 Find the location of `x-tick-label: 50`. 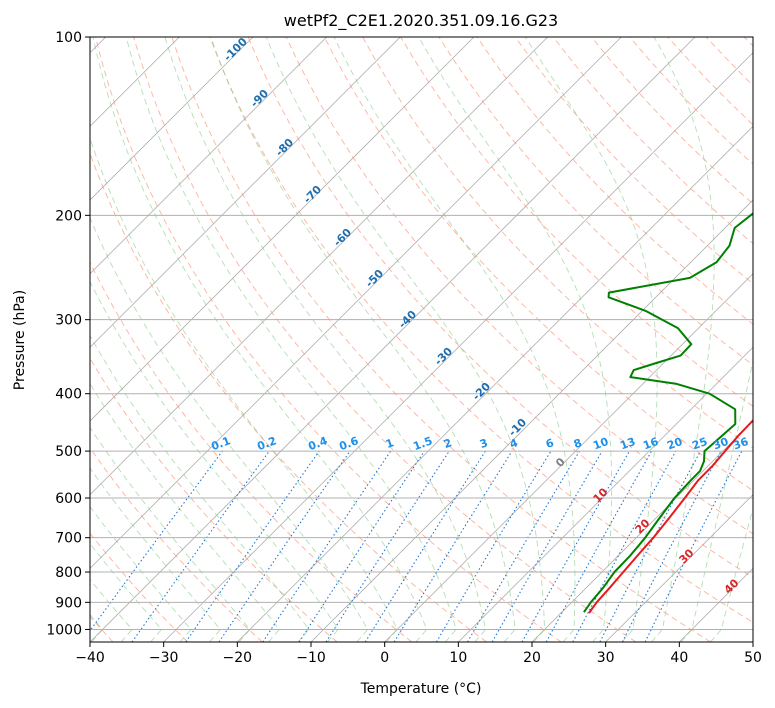

x-tick-label: 50 is located at coordinates (753, 658).